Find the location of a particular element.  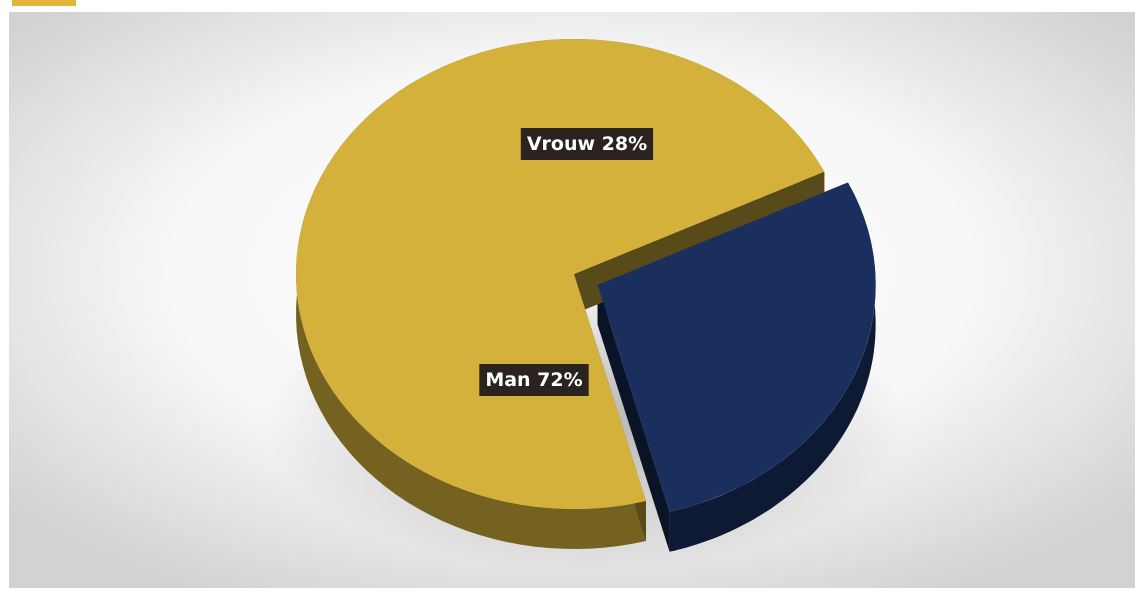

slice-label-box-man is located at coordinates (534, 380).